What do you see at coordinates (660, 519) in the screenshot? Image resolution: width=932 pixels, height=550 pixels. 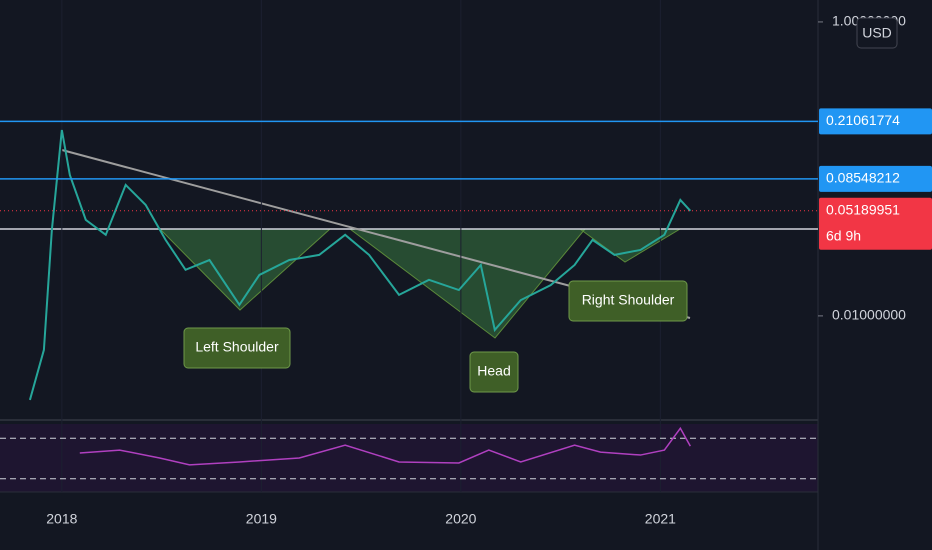 I see `x-tick-label: 2021` at bounding box center [660, 519].